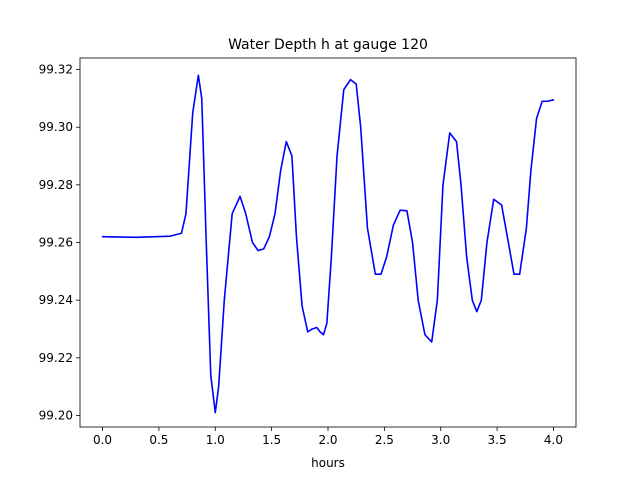 This screenshot has height=480, width=640. What do you see at coordinates (384, 440) in the screenshot?
I see `x-tick-label: 2.5` at bounding box center [384, 440].